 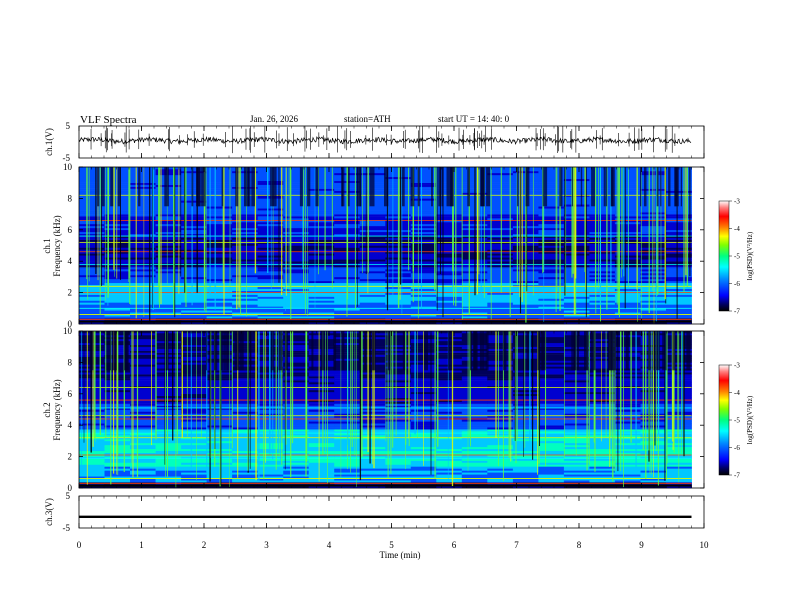 I want to click on spectrogram-ytick-label: 8, so click(x=70, y=362).